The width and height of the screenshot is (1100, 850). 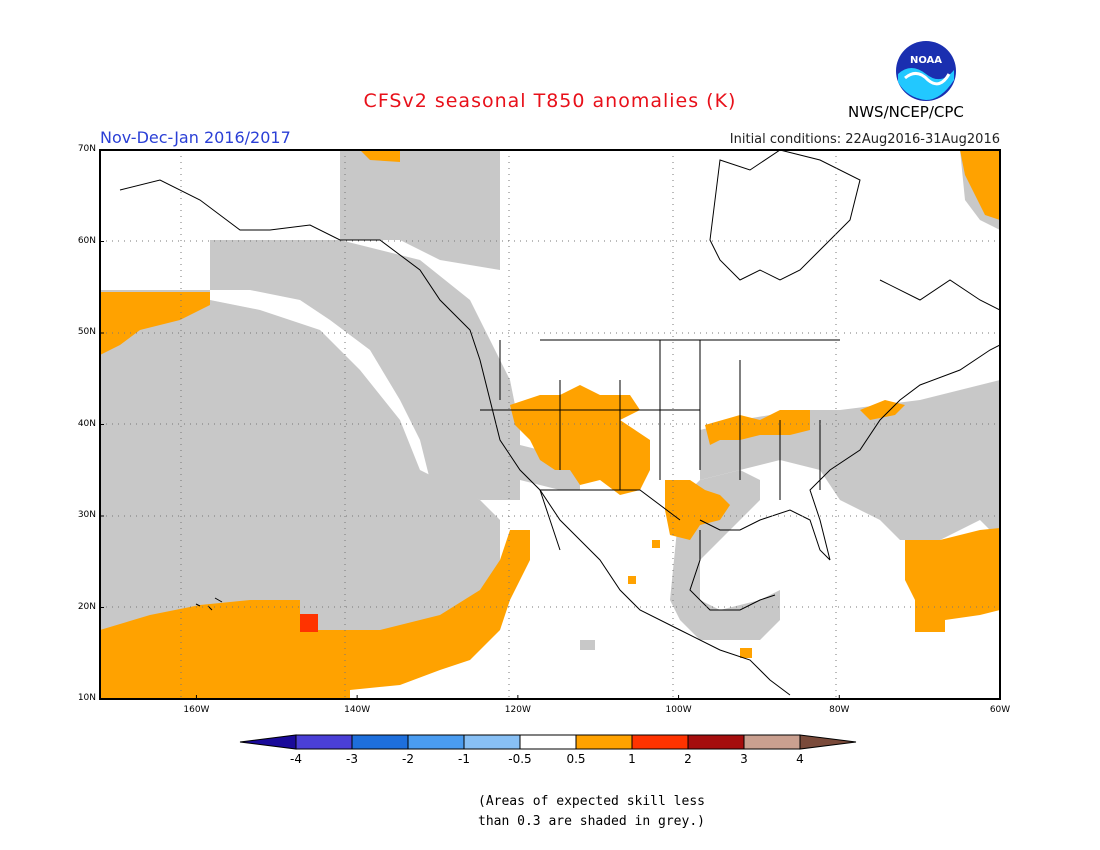 I want to click on lon-tick-label: 160W, so click(x=196, y=710).